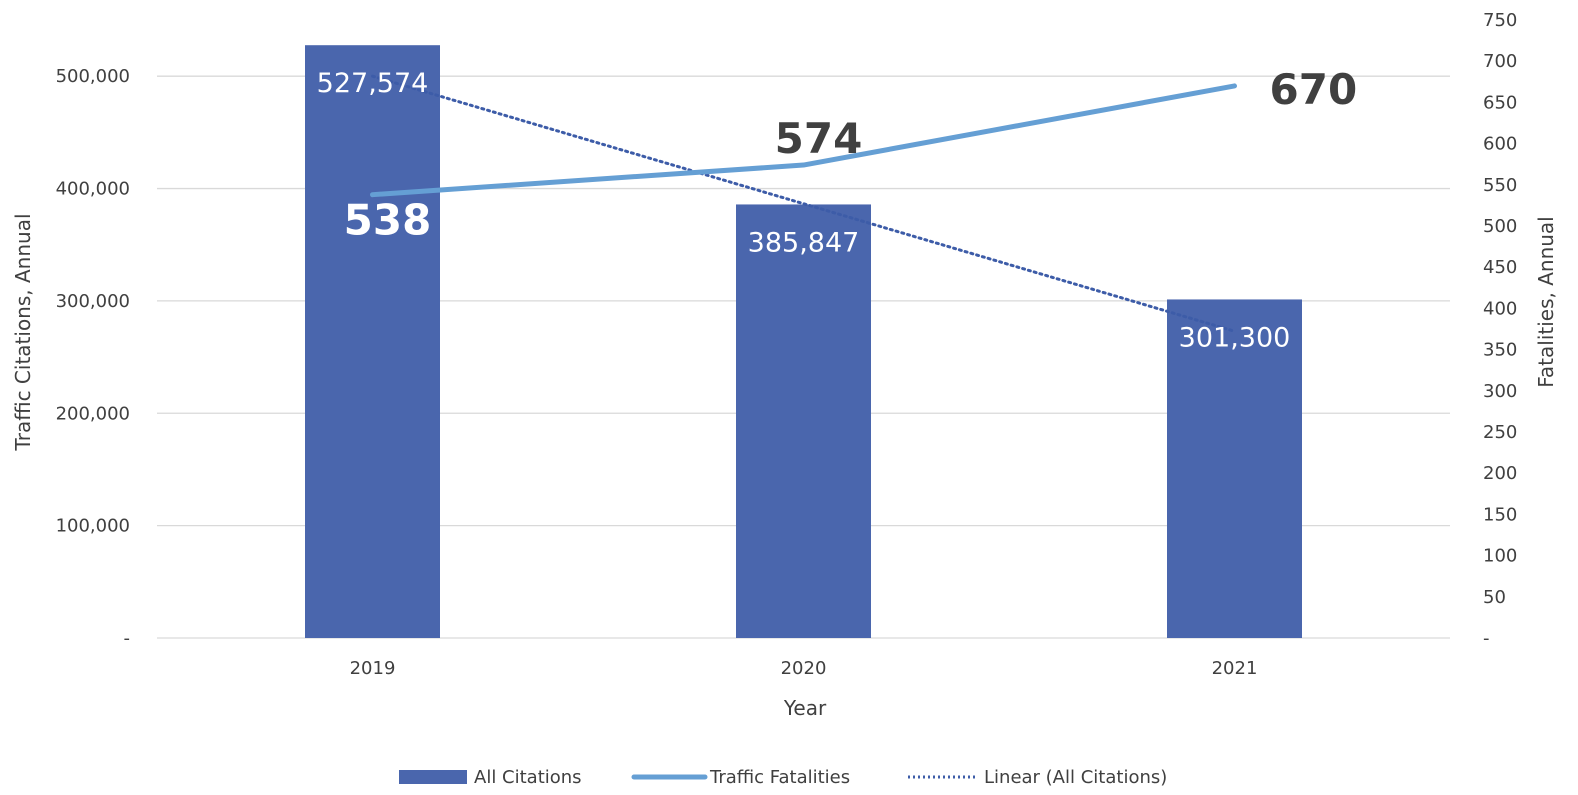 This screenshot has width=1578, height=795. I want to click on left-tick-label: 200,000, so click(93, 413).